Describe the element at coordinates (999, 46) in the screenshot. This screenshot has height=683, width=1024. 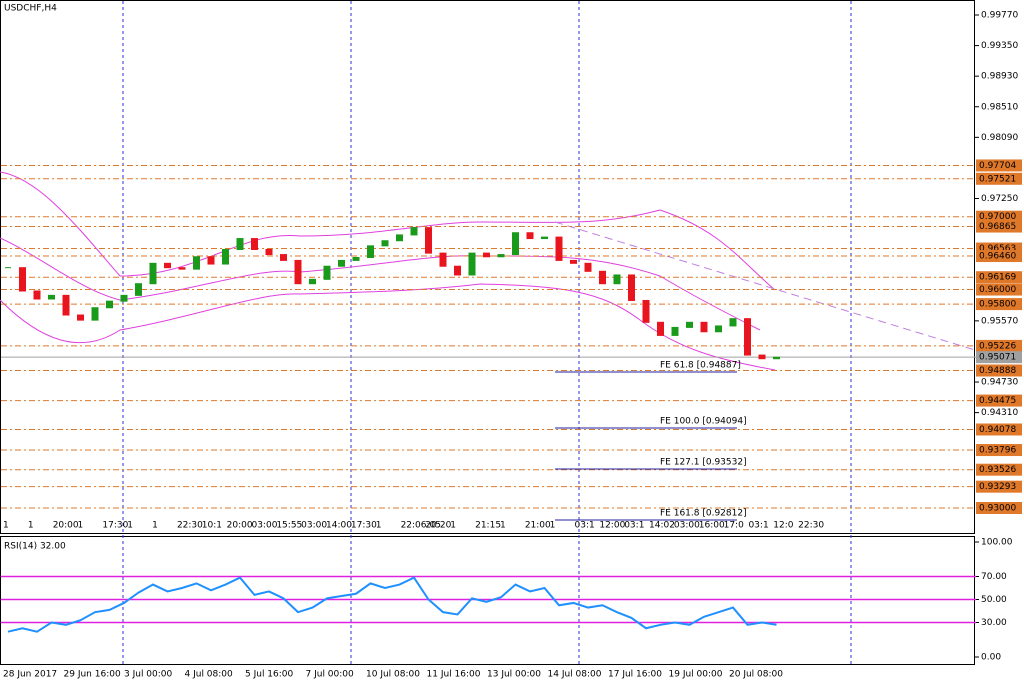
I see `y-tick-label: 0.99350` at that location.